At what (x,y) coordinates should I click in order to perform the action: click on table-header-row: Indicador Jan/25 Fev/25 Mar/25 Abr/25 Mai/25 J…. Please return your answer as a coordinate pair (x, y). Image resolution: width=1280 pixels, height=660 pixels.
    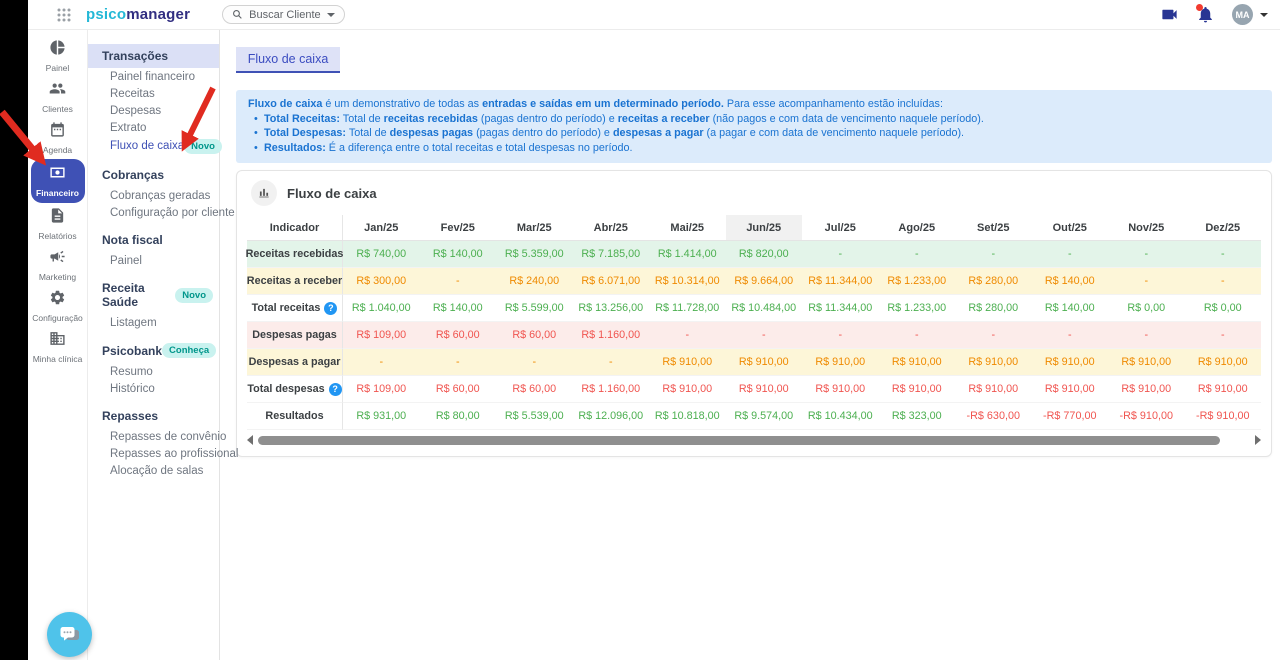
    Looking at the image, I should click on (754, 228).